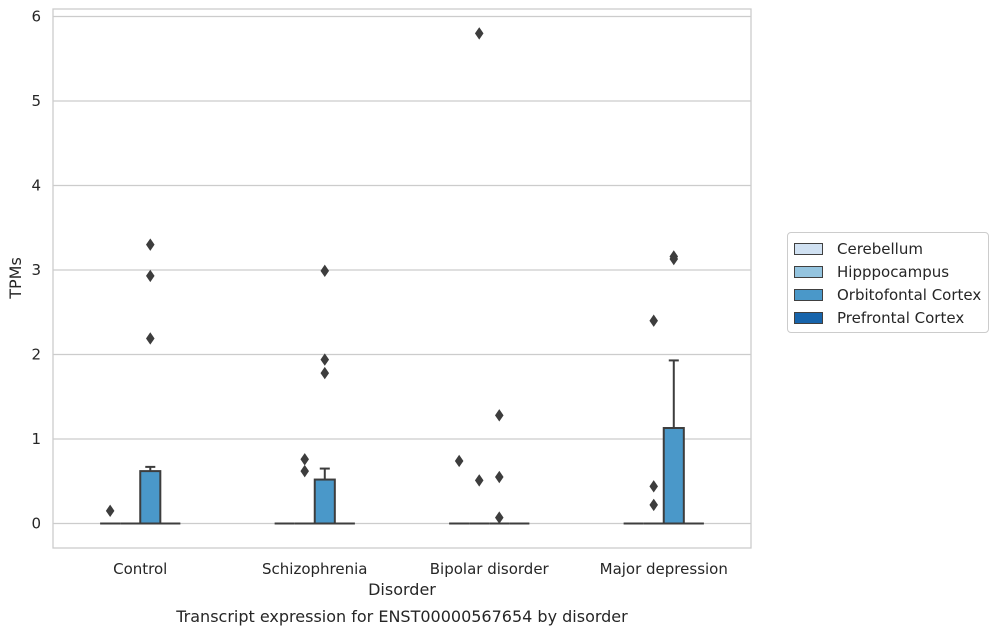 This screenshot has height=634, width=999. What do you see at coordinates (314, 569) in the screenshot?
I see `x-tick-label: Schizophrenia` at bounding box center [314, 569].